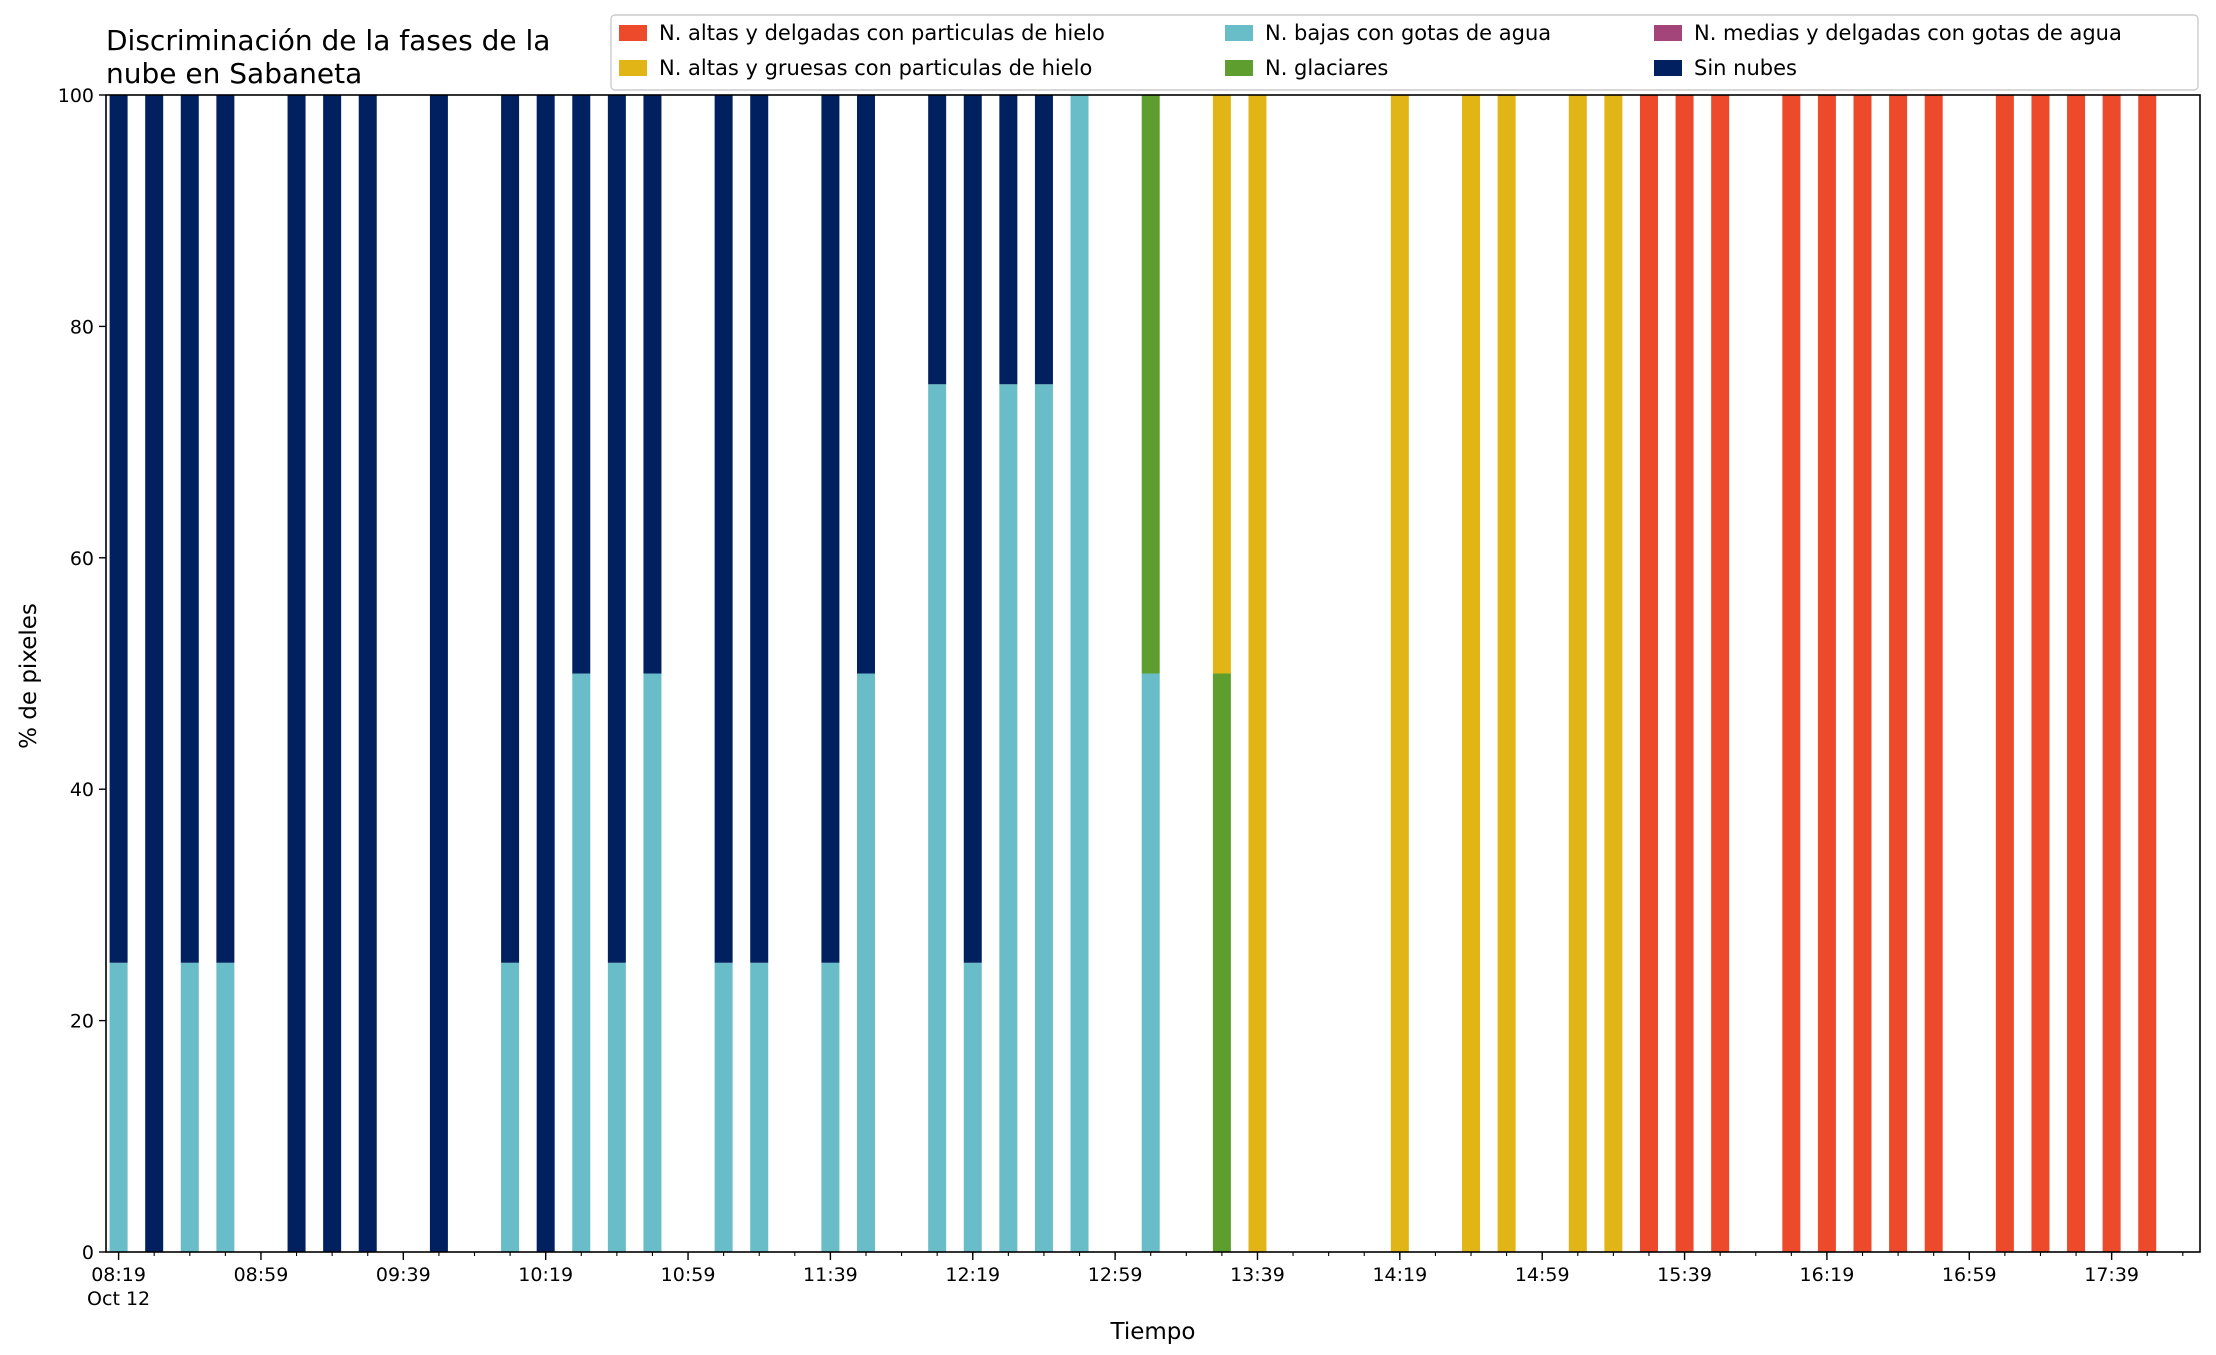 This screenshot has width=2216, height=1355. What do you see at coordinates (1408, 33) in the screenshot?
I see `legend-label-2: N. bajas con gotas de agua` at bounding box center [1408, 33].